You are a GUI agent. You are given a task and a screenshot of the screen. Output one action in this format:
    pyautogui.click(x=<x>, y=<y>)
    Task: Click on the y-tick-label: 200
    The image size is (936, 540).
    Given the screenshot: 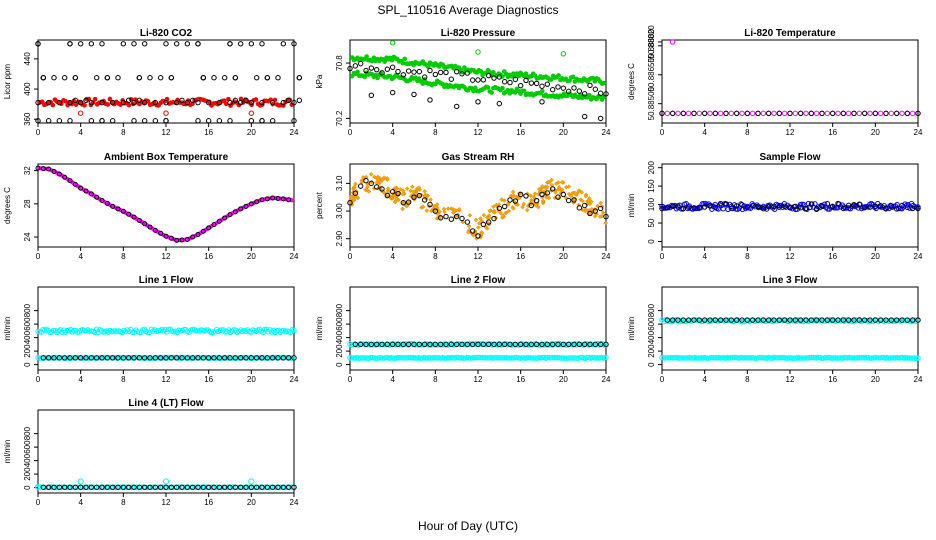 What is the action you would take?
    pyautogui.click(x=651, y=351)
    